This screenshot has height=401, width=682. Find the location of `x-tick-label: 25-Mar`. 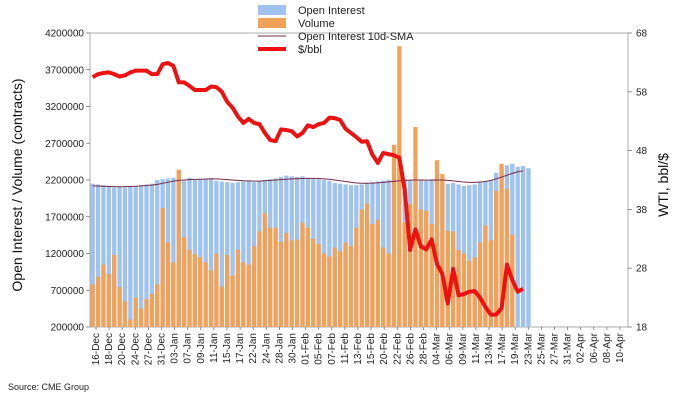

x-tick-label: 25-Mar is located at coordinates (541, 348).